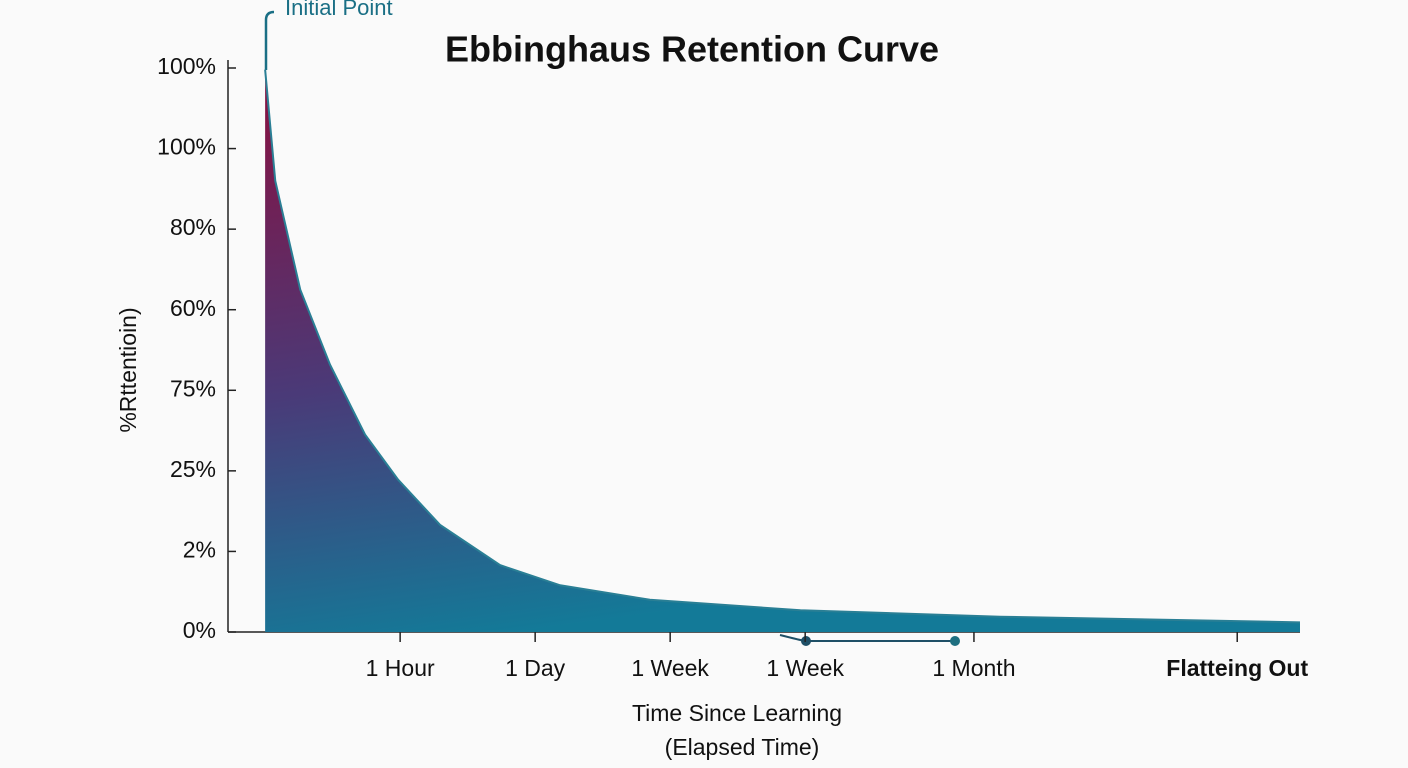 Image resolution: width=1408 pixels, height=768 pixels. What do you see at coordinates (535, 668) in the screenshot?
I see `x-tick-label: 1 Day` at bounding box center [535, 668].